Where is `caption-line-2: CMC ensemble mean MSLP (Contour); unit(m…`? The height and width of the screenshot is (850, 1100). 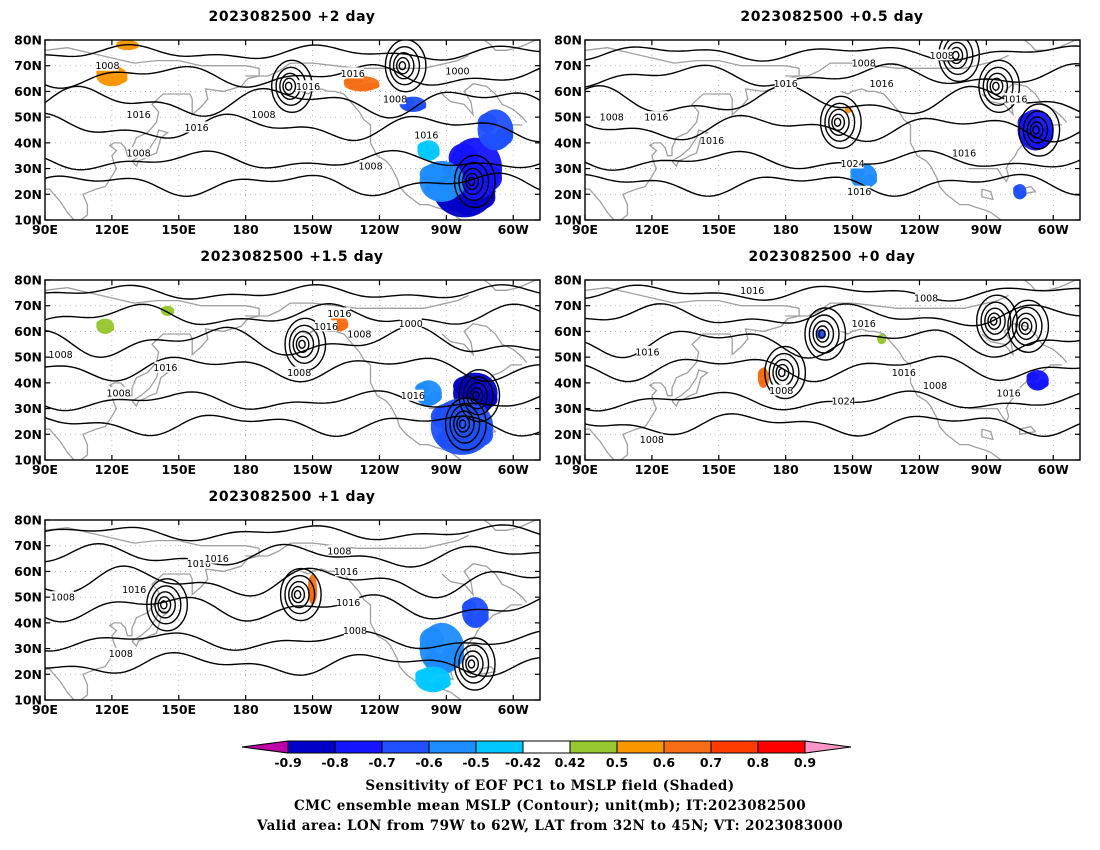
caption-line-2: CMC ensemble mean MSLP (Contour); unit(m… is located at coordinates (550, 806).